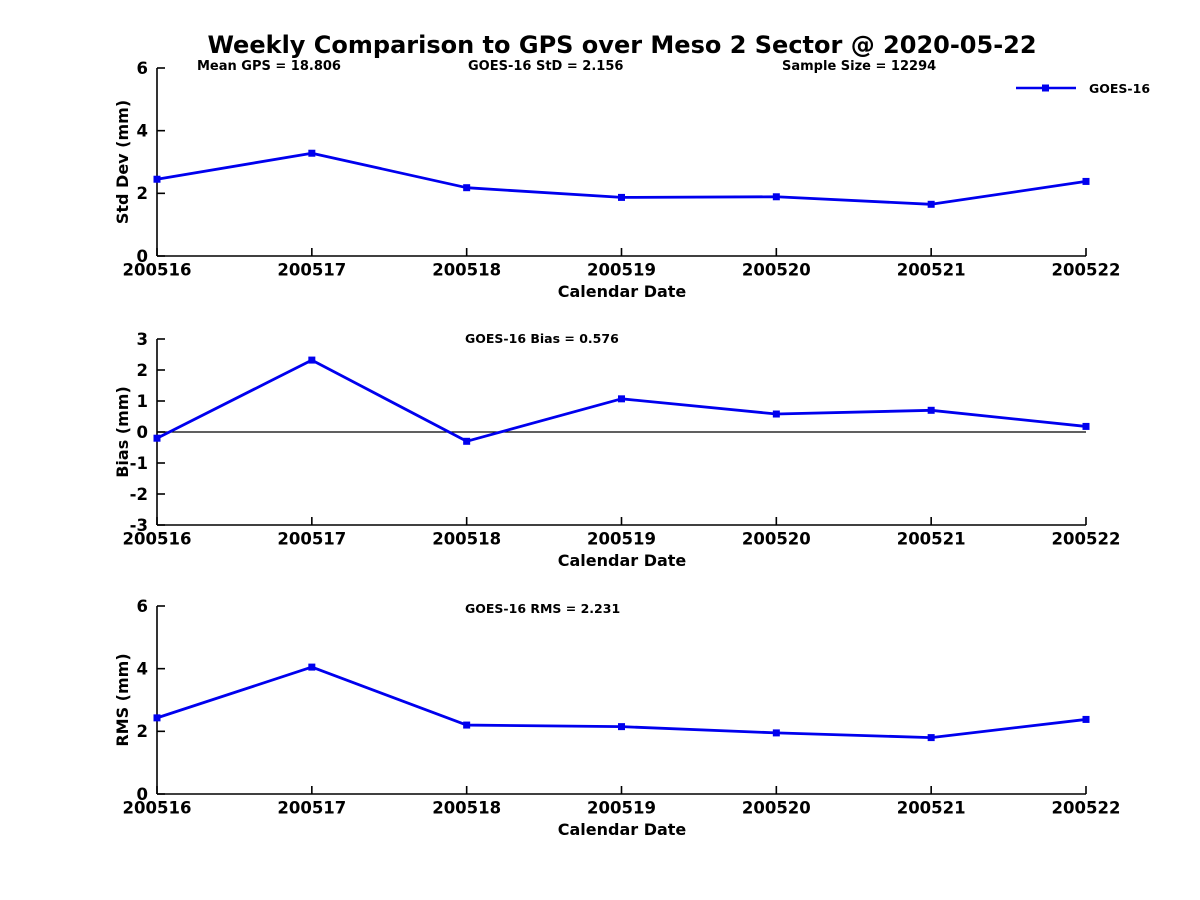 This screenshot has height=900, width=1200. I want to click on annotation-goes16-bias: GOES-16 Bias = 0.576, so click(542, 338).